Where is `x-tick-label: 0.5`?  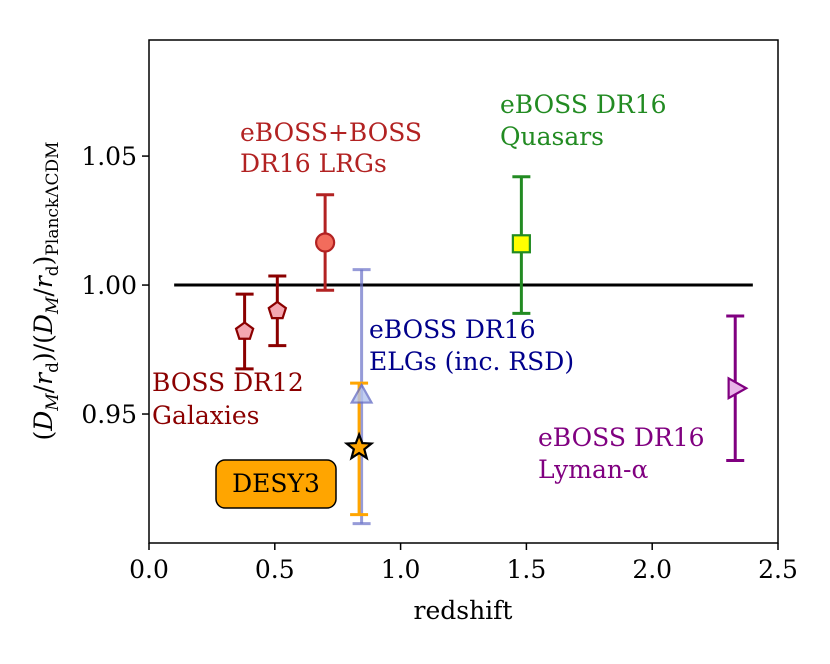
x-tick-label: 0.5 is located at coordinates (275, 569).